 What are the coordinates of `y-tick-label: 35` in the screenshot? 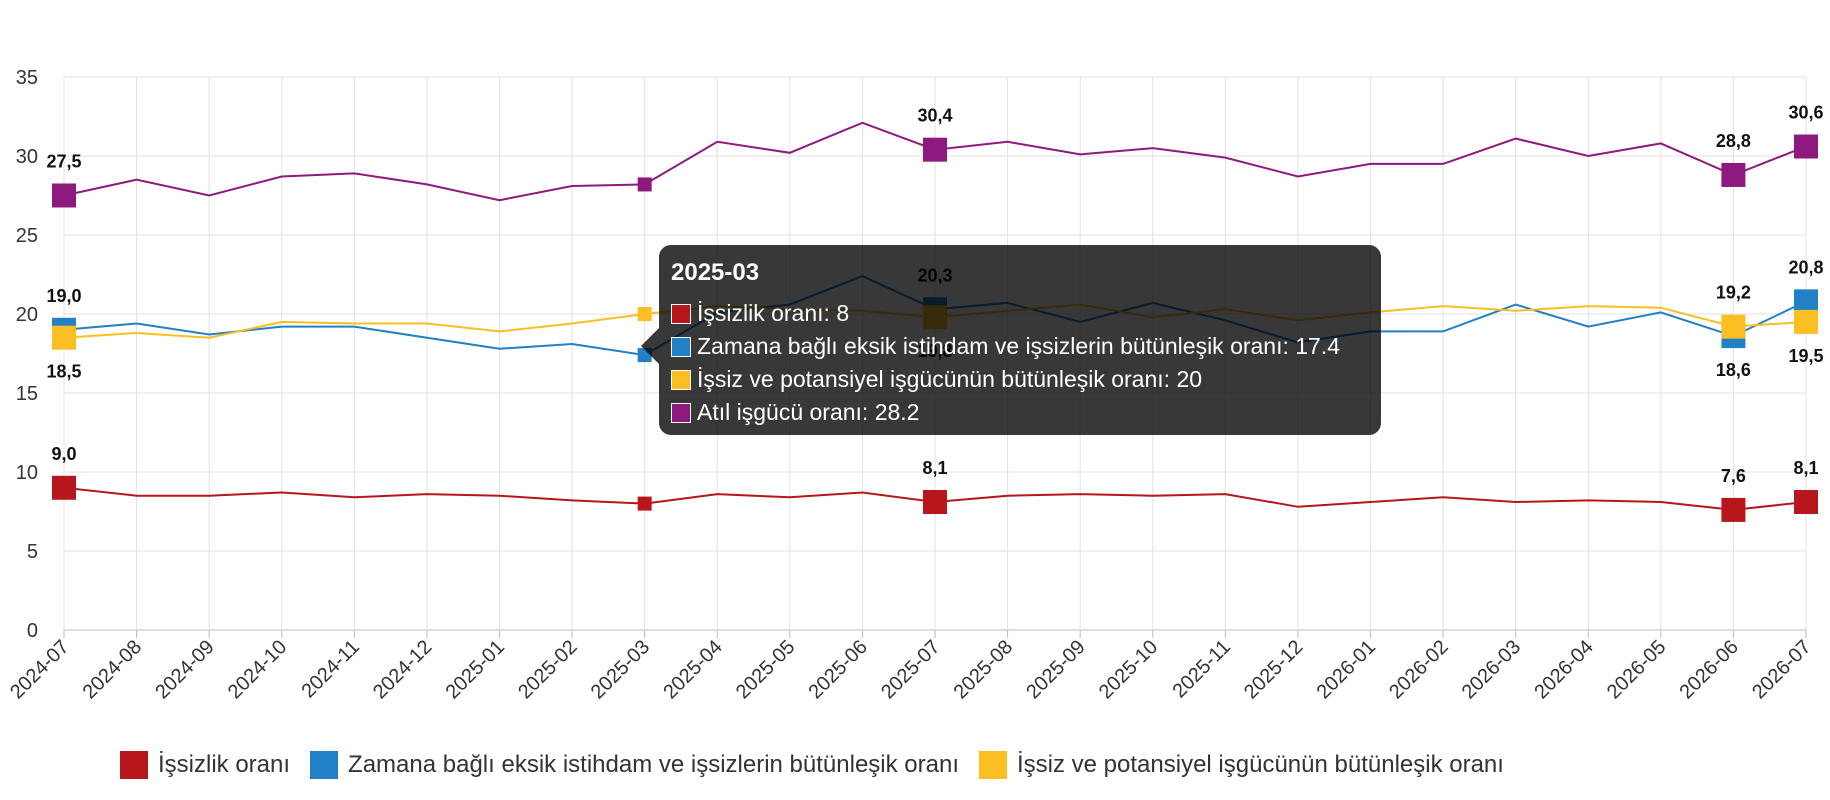 It's located at (27, 78).